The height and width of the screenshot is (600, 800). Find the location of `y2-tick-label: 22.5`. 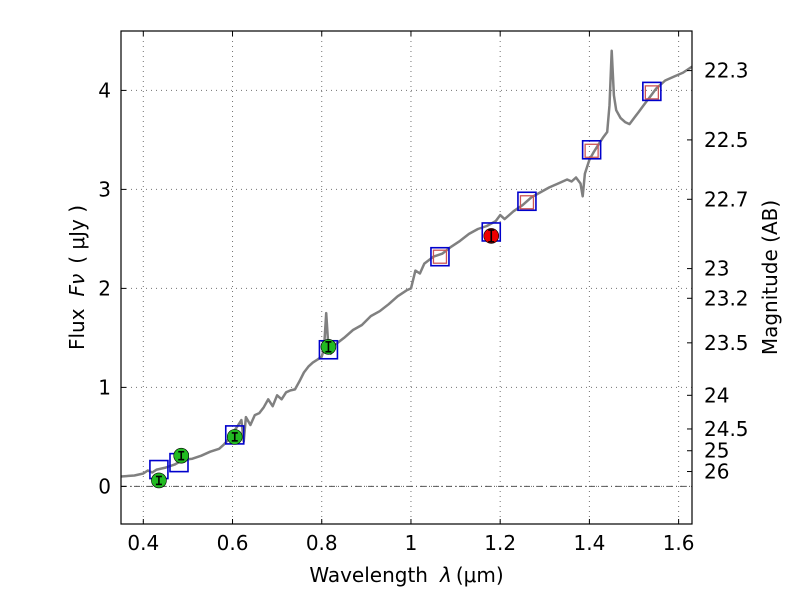

y2-tick-label: 22.5 is located at coordinates (726, 140).